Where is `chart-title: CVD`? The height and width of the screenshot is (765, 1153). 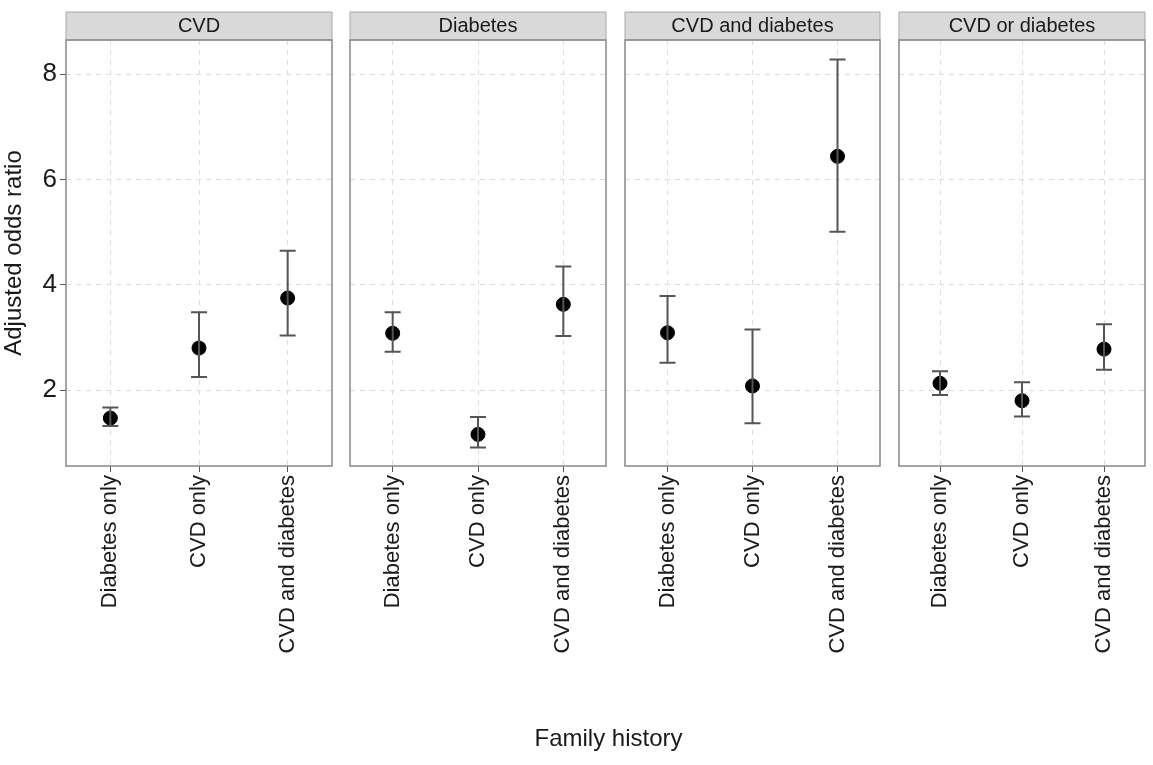 chart-title: CVD is located at coordinates (199, 24).